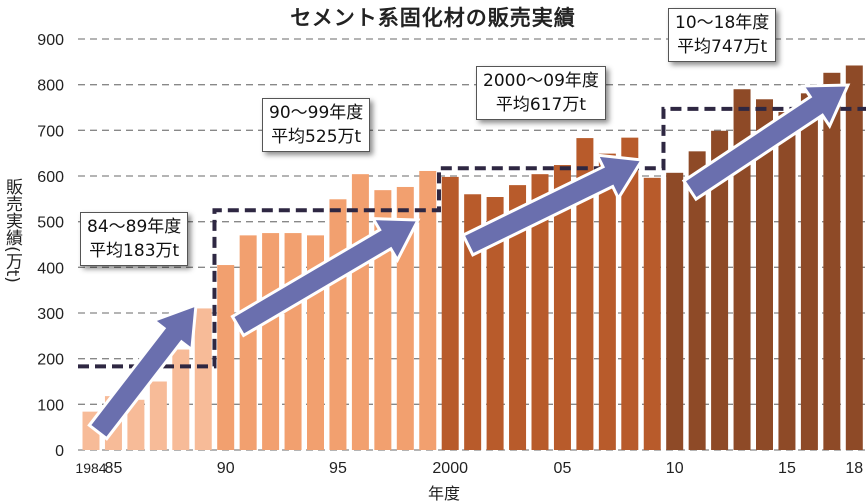 Image resolution: width=866 pixels, height=504 pixels. Describe the element at coordinates (50, 360) in the screenshot. I see `y-tick-label: 200` at that location.